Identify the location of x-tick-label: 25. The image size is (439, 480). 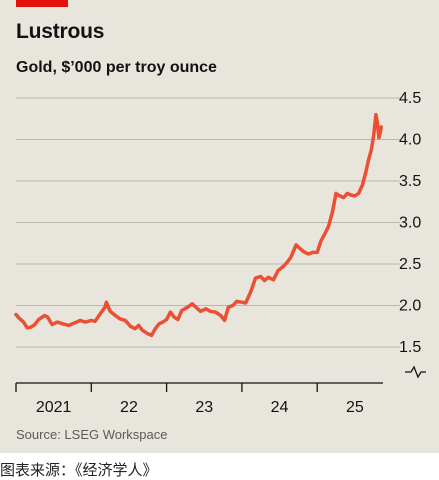
(355, 407).